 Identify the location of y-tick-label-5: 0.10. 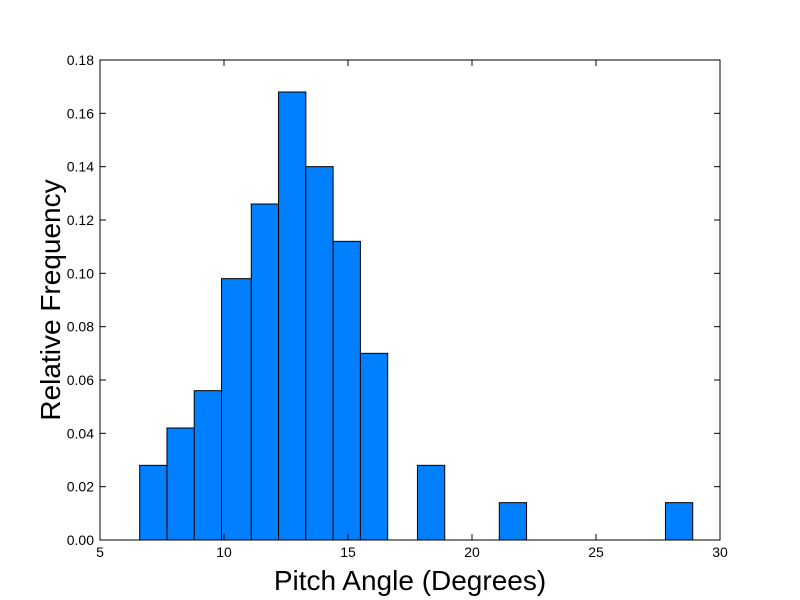
(80, 273).